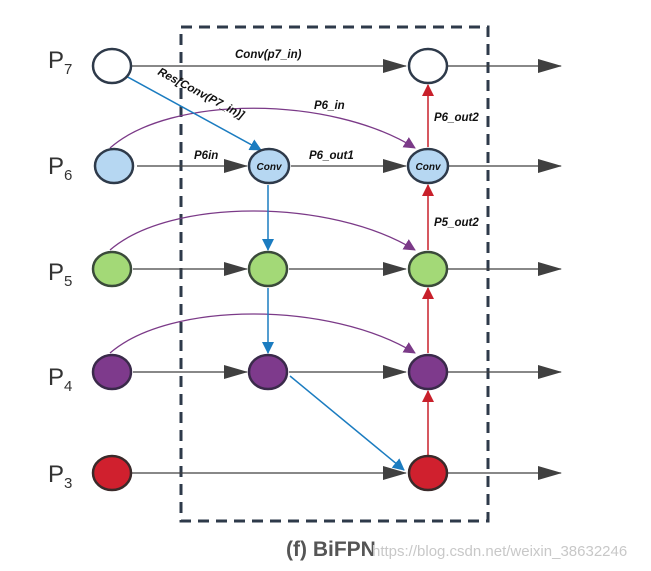 Image resolution: width=651 pixels, height=571 pixels. I want to click on p4-output-node, so click(428, 372).